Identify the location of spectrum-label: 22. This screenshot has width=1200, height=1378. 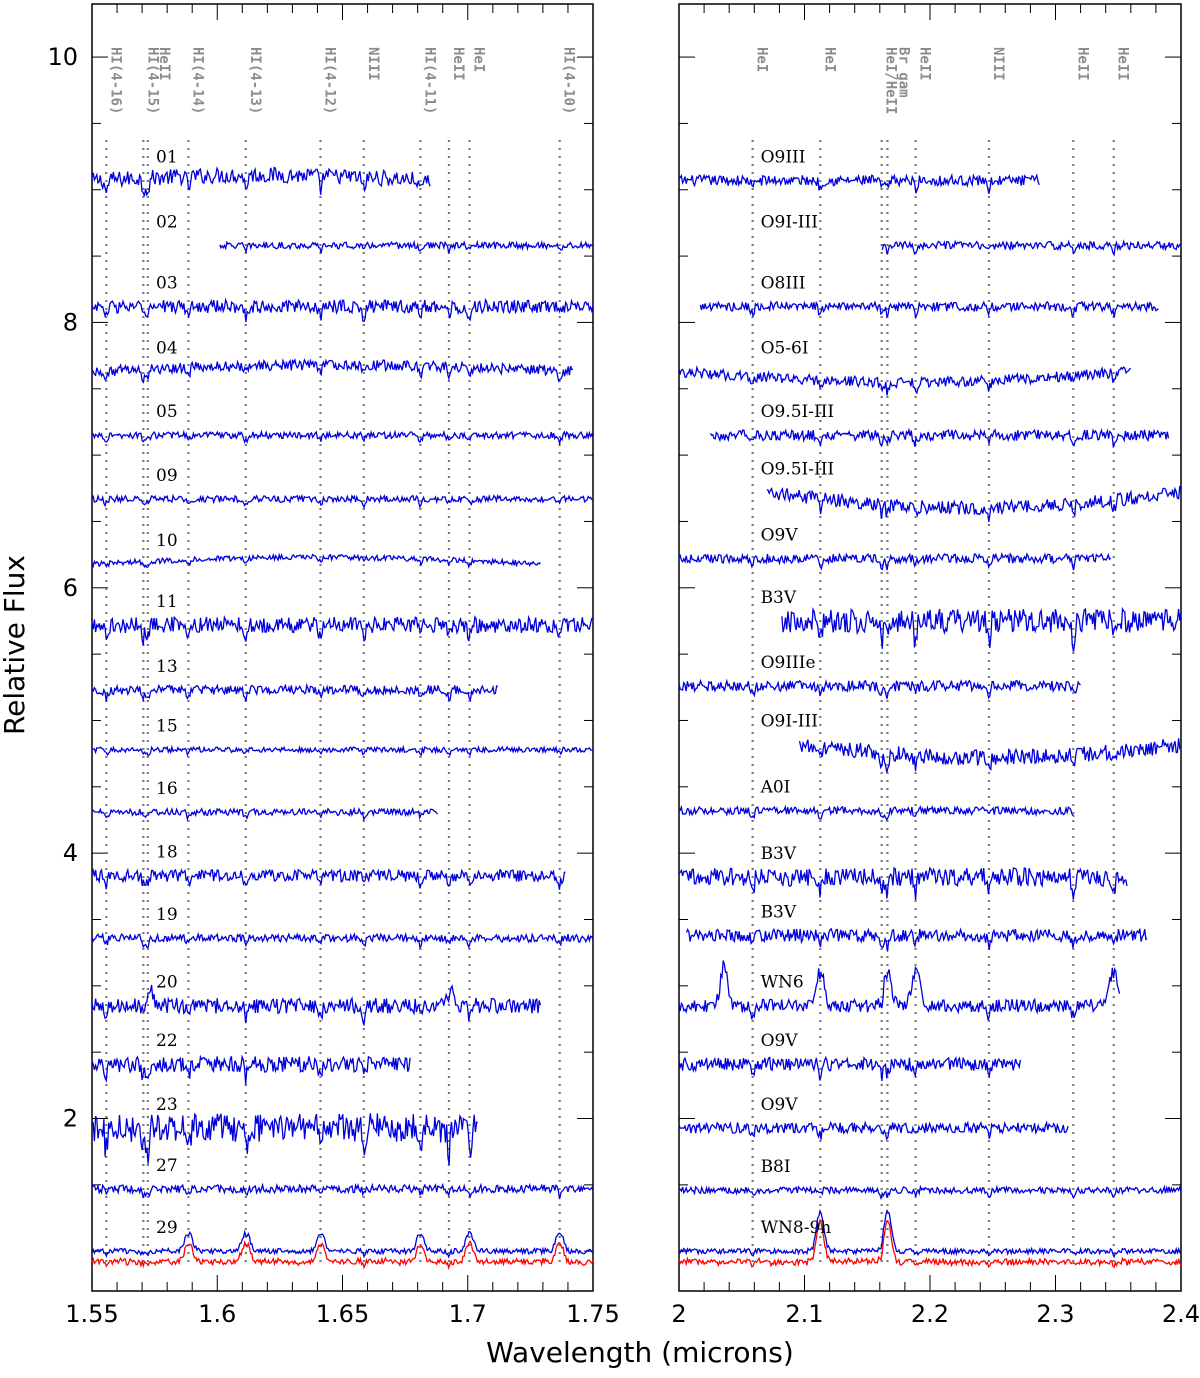
(167, 1041).